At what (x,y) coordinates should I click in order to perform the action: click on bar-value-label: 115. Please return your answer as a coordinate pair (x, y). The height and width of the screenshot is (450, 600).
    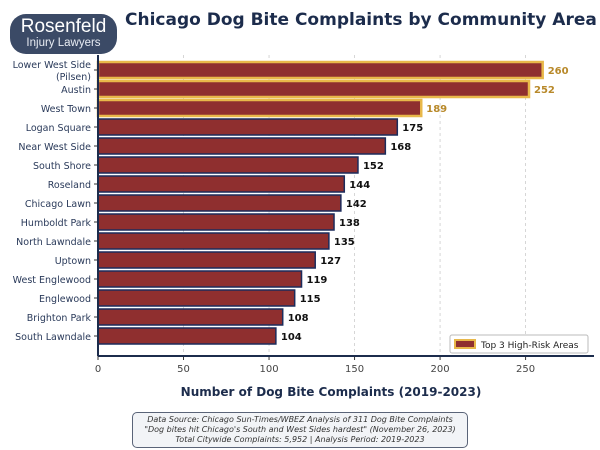
    Looking at the image, I should click on (310, 299).